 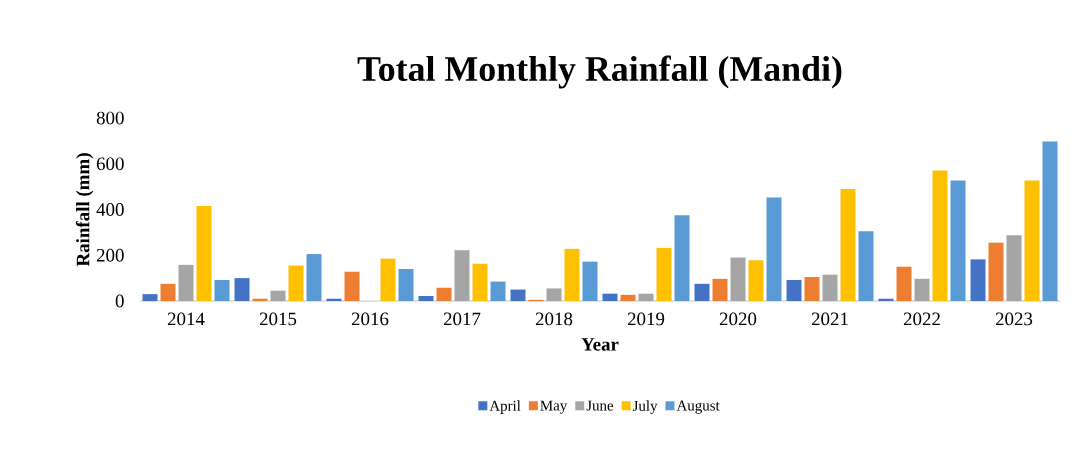 What do you see at coordinates (110, 164) in the screenshot?
I see `y-tick-label: 600` at bounding box center [110, 164].